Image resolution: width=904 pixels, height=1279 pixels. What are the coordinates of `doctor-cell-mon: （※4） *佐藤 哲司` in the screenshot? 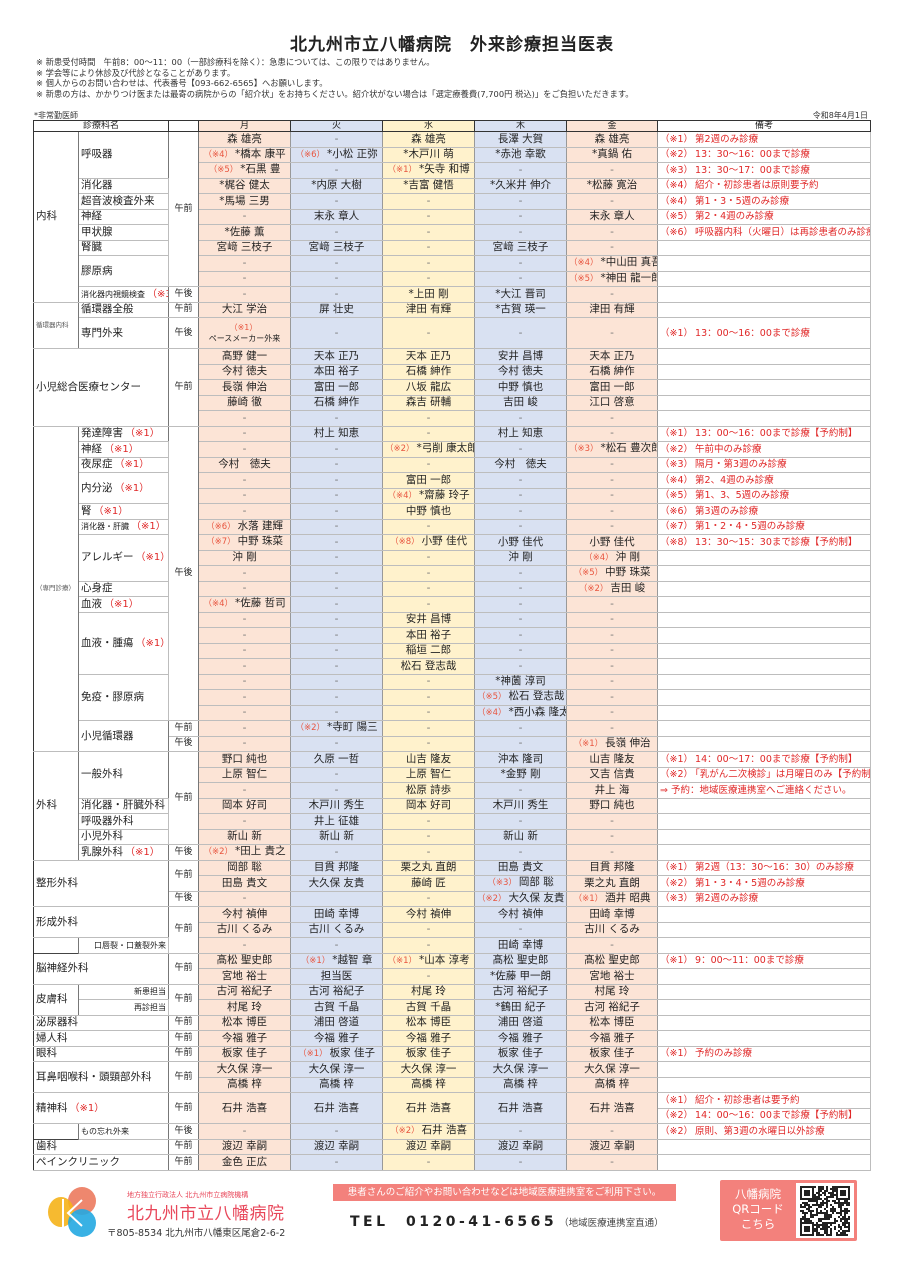 It's located at (245, 604).